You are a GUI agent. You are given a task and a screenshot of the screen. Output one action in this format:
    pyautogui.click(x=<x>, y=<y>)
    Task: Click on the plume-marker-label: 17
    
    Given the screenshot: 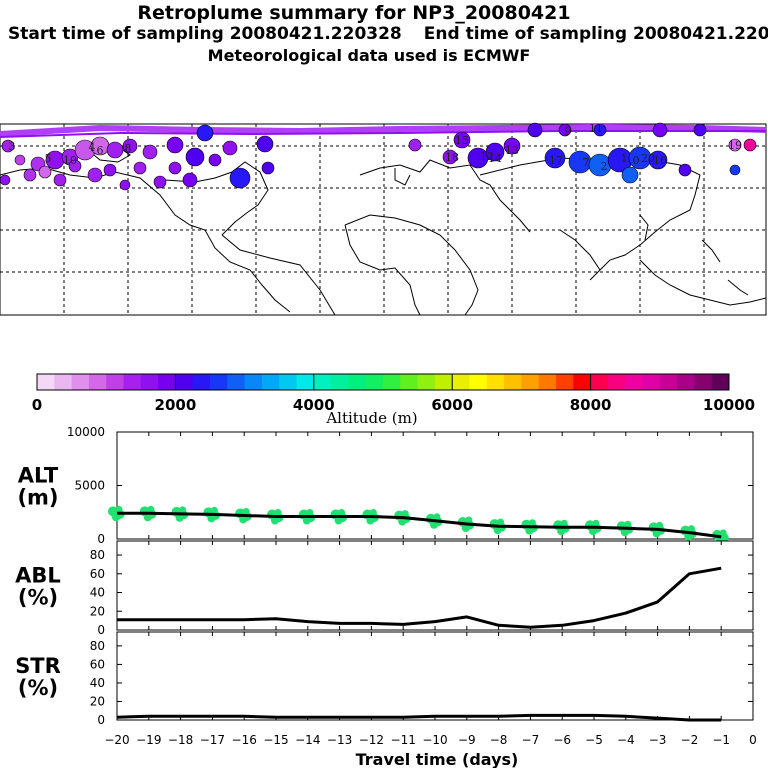 What is the action you would take?
    pyautogui.click(x=556, y=160)
    